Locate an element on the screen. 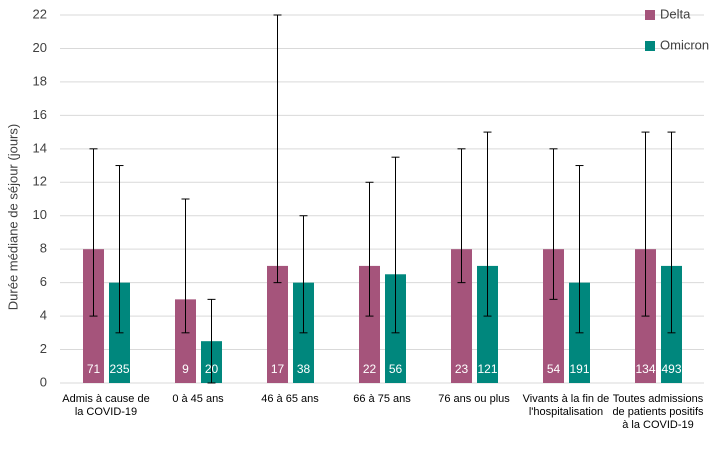  count-label: 20 is located at coordinates (212, 369).